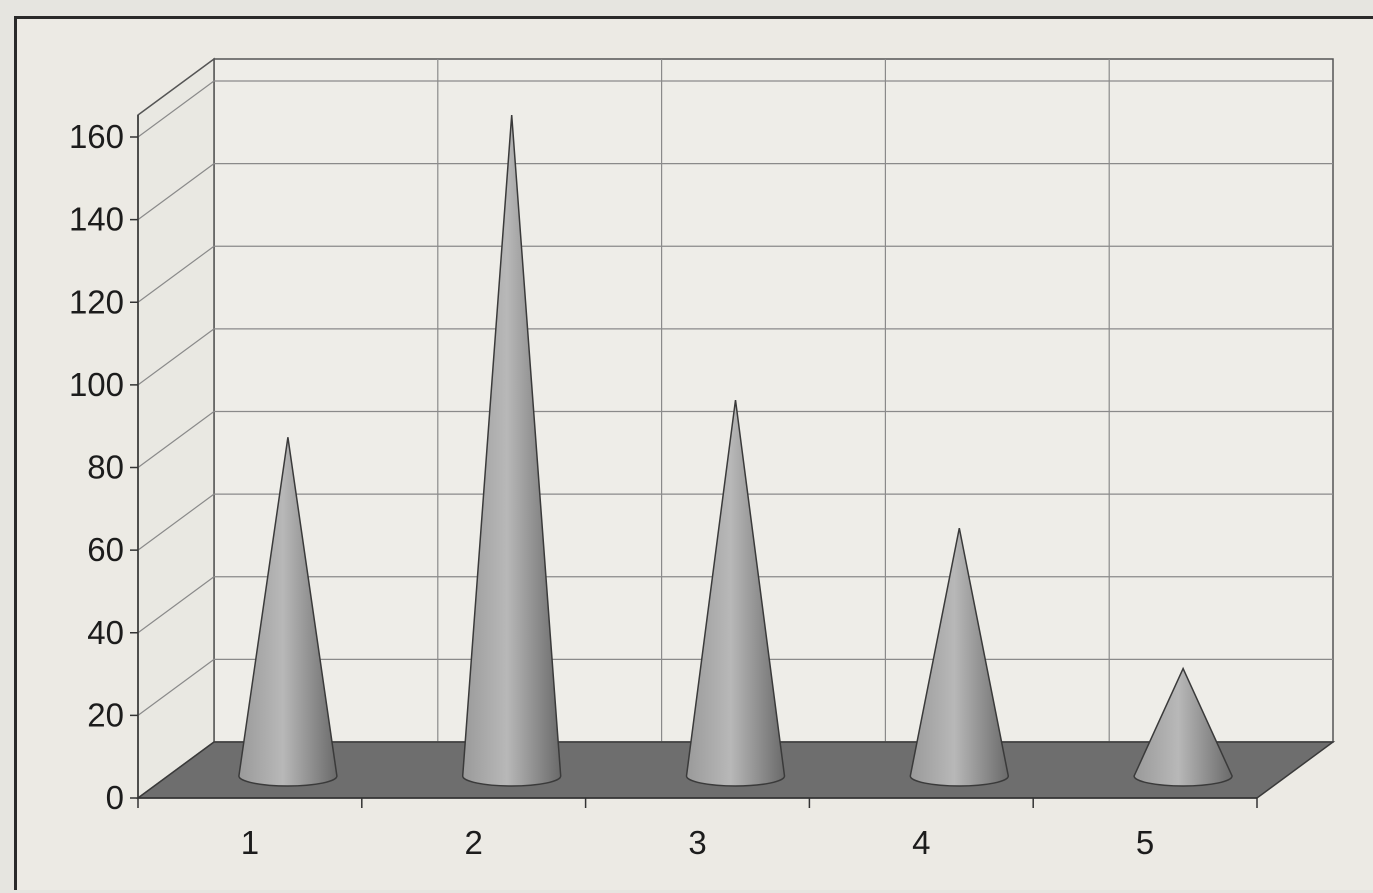 Image resolution: width=1373 pixels, height=893 pixels. Describe the element at coordinates (921, 842) in the screenshot. I see `x-tick-label: 4` at that location.